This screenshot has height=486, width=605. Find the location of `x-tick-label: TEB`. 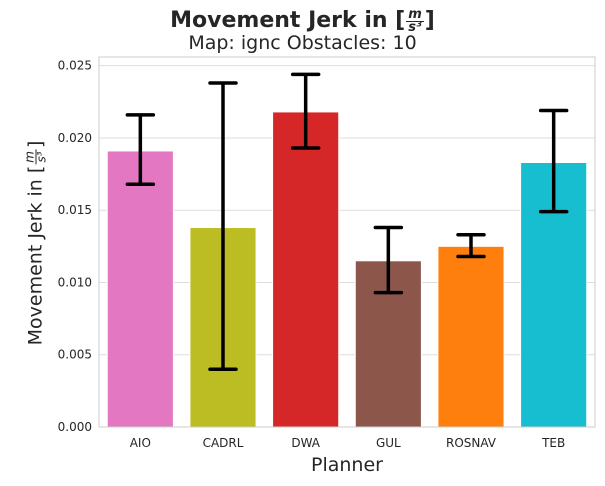

x-tick-label: TEB is located at coordinates (553, 443).